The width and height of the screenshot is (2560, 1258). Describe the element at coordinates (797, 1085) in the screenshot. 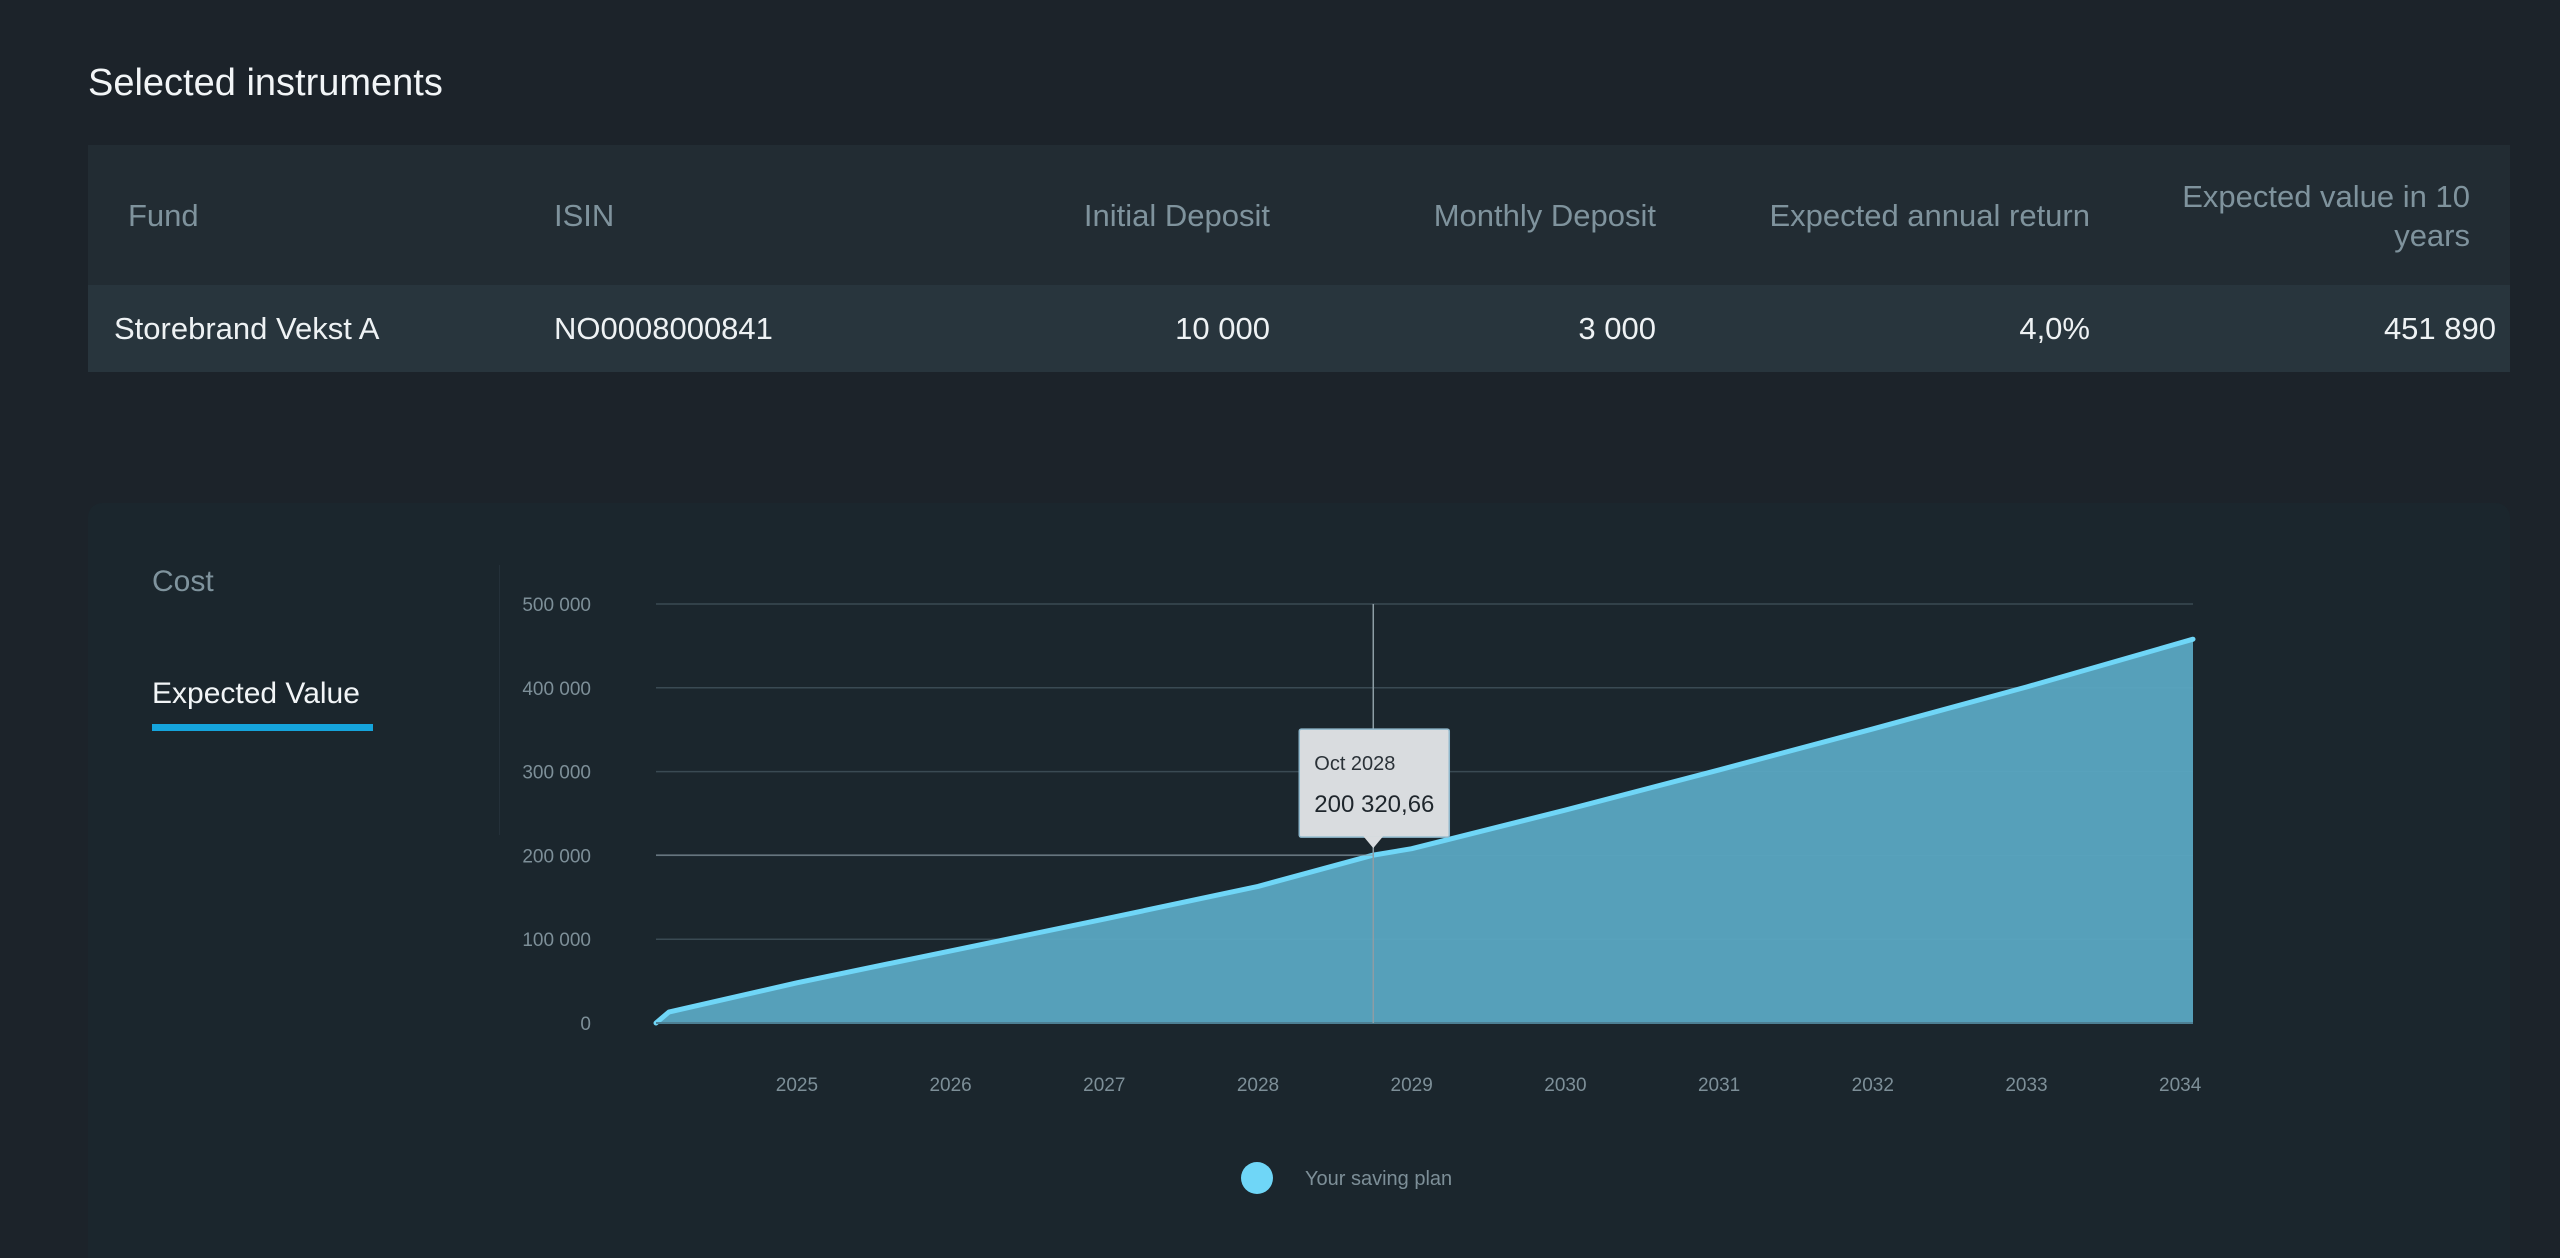

I see `x-tick-label: 2025` at that location.